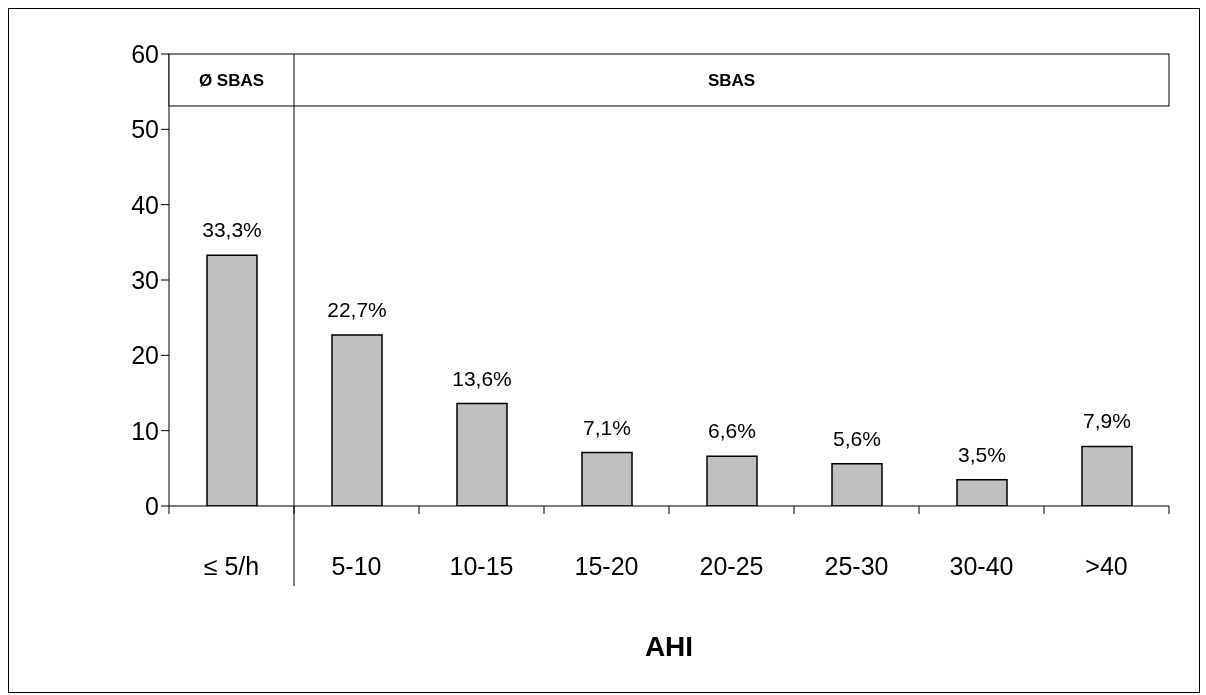  Describe the element at coordinates (145, 279) in the screenshot. I see `y-tick-label: 30` at that location.